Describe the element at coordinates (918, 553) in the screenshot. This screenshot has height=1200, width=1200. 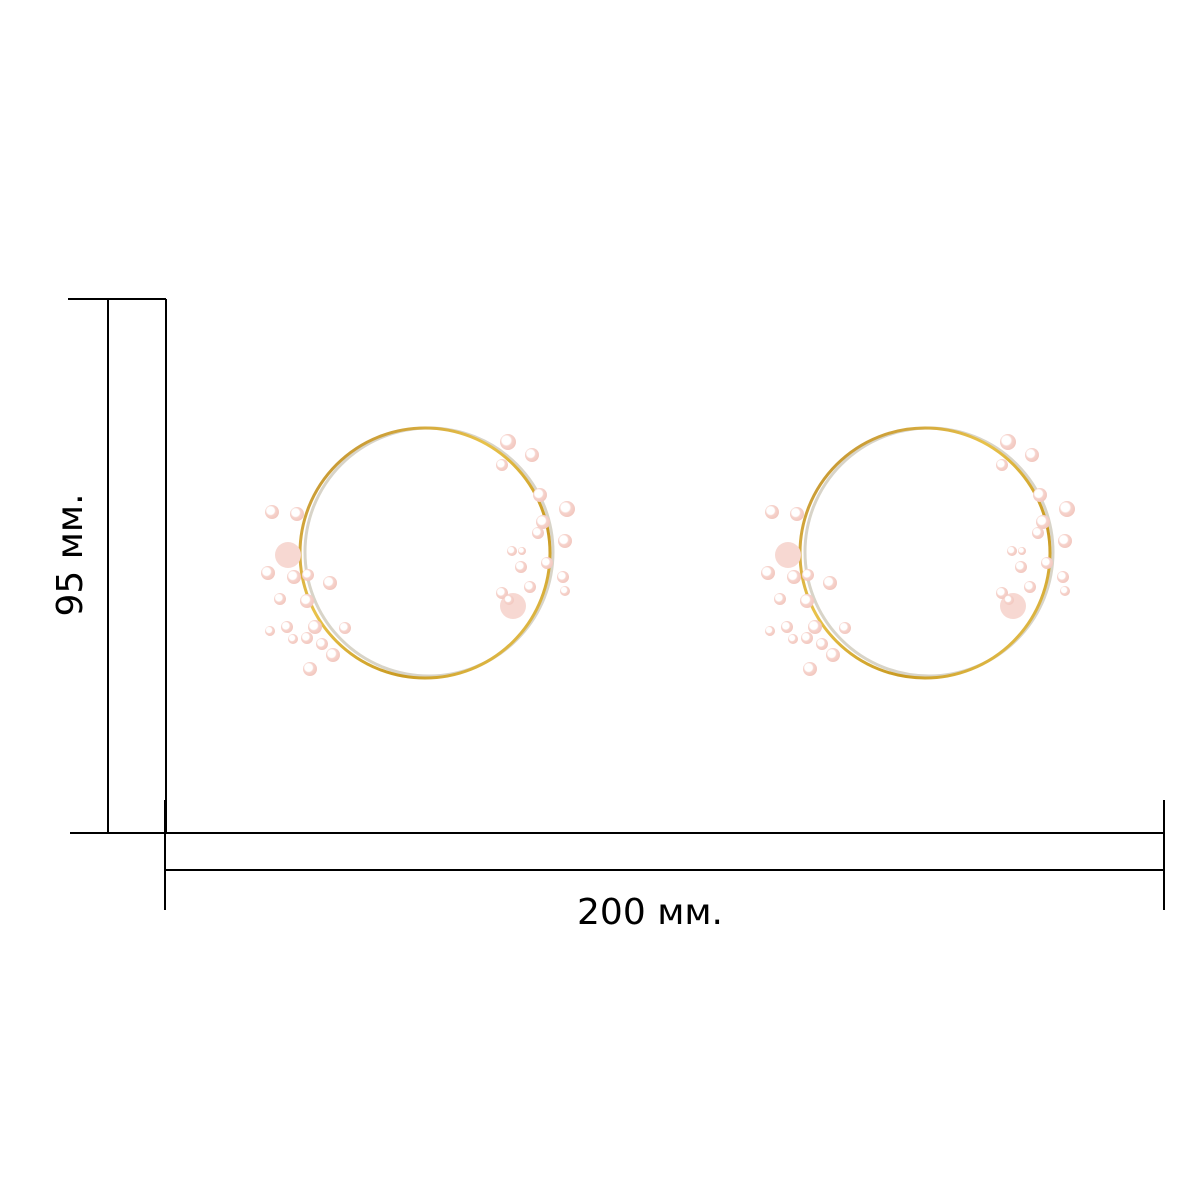
I see `right-earring` at that location.